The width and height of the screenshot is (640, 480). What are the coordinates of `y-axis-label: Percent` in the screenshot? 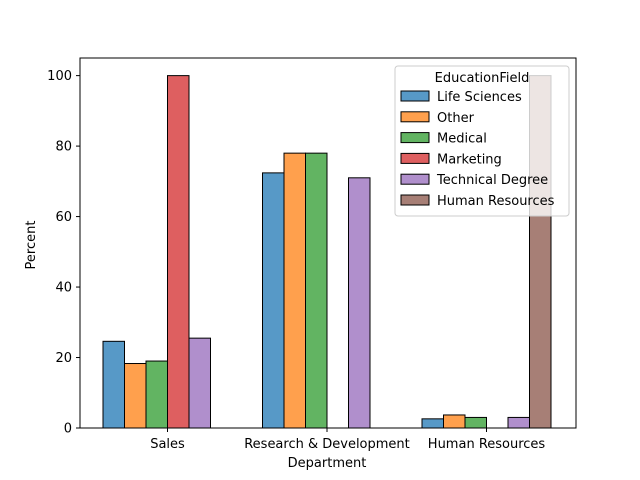 It's located at (31, 245).